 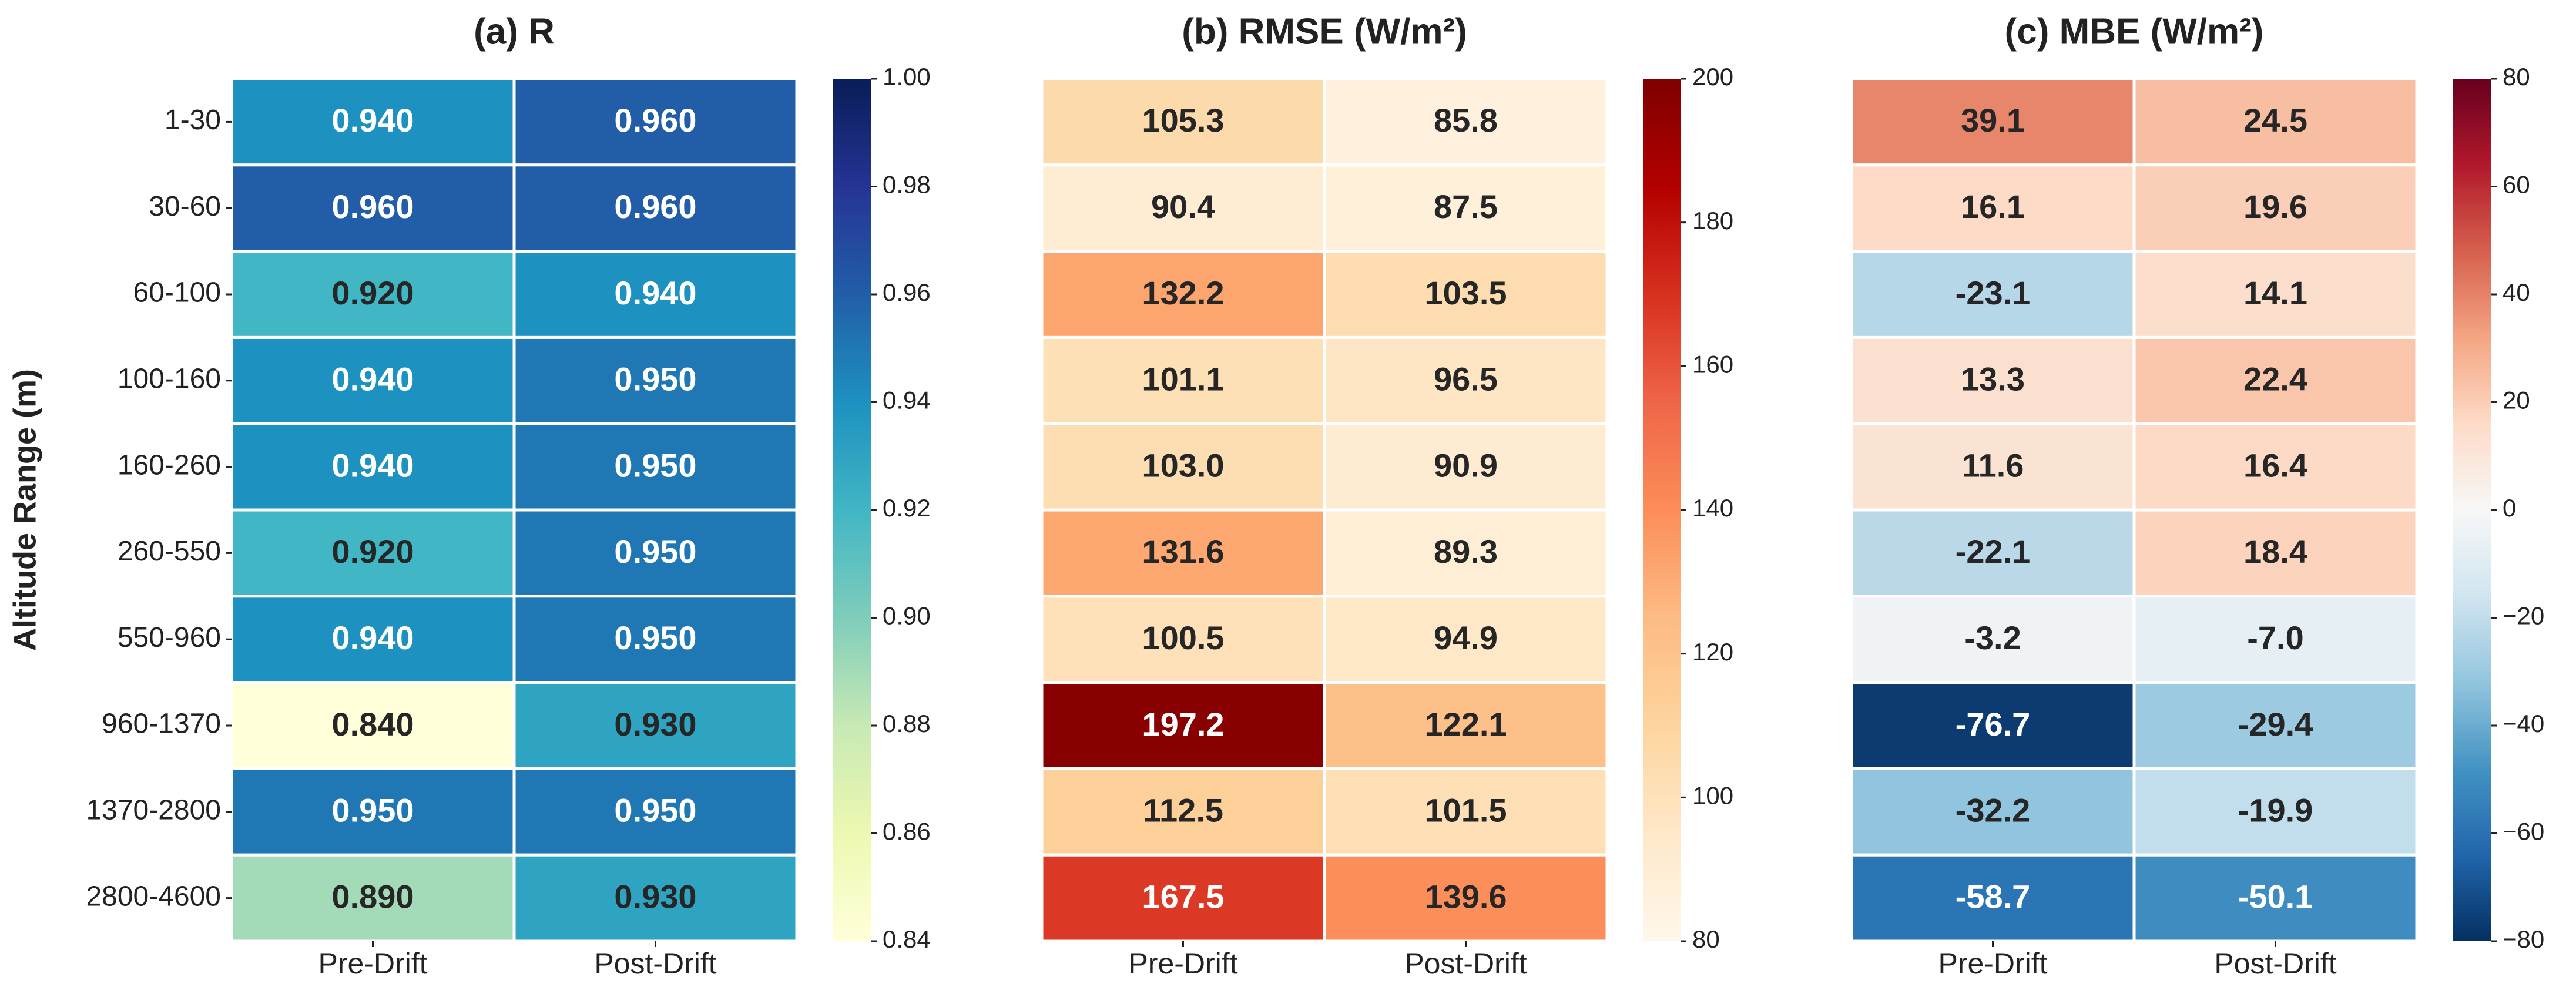 What do you see at coordinates (2134, 32) in the screenshot?
I see `panel-title: (c) MBE (W/m²)` at bounding box center [2134, 32].